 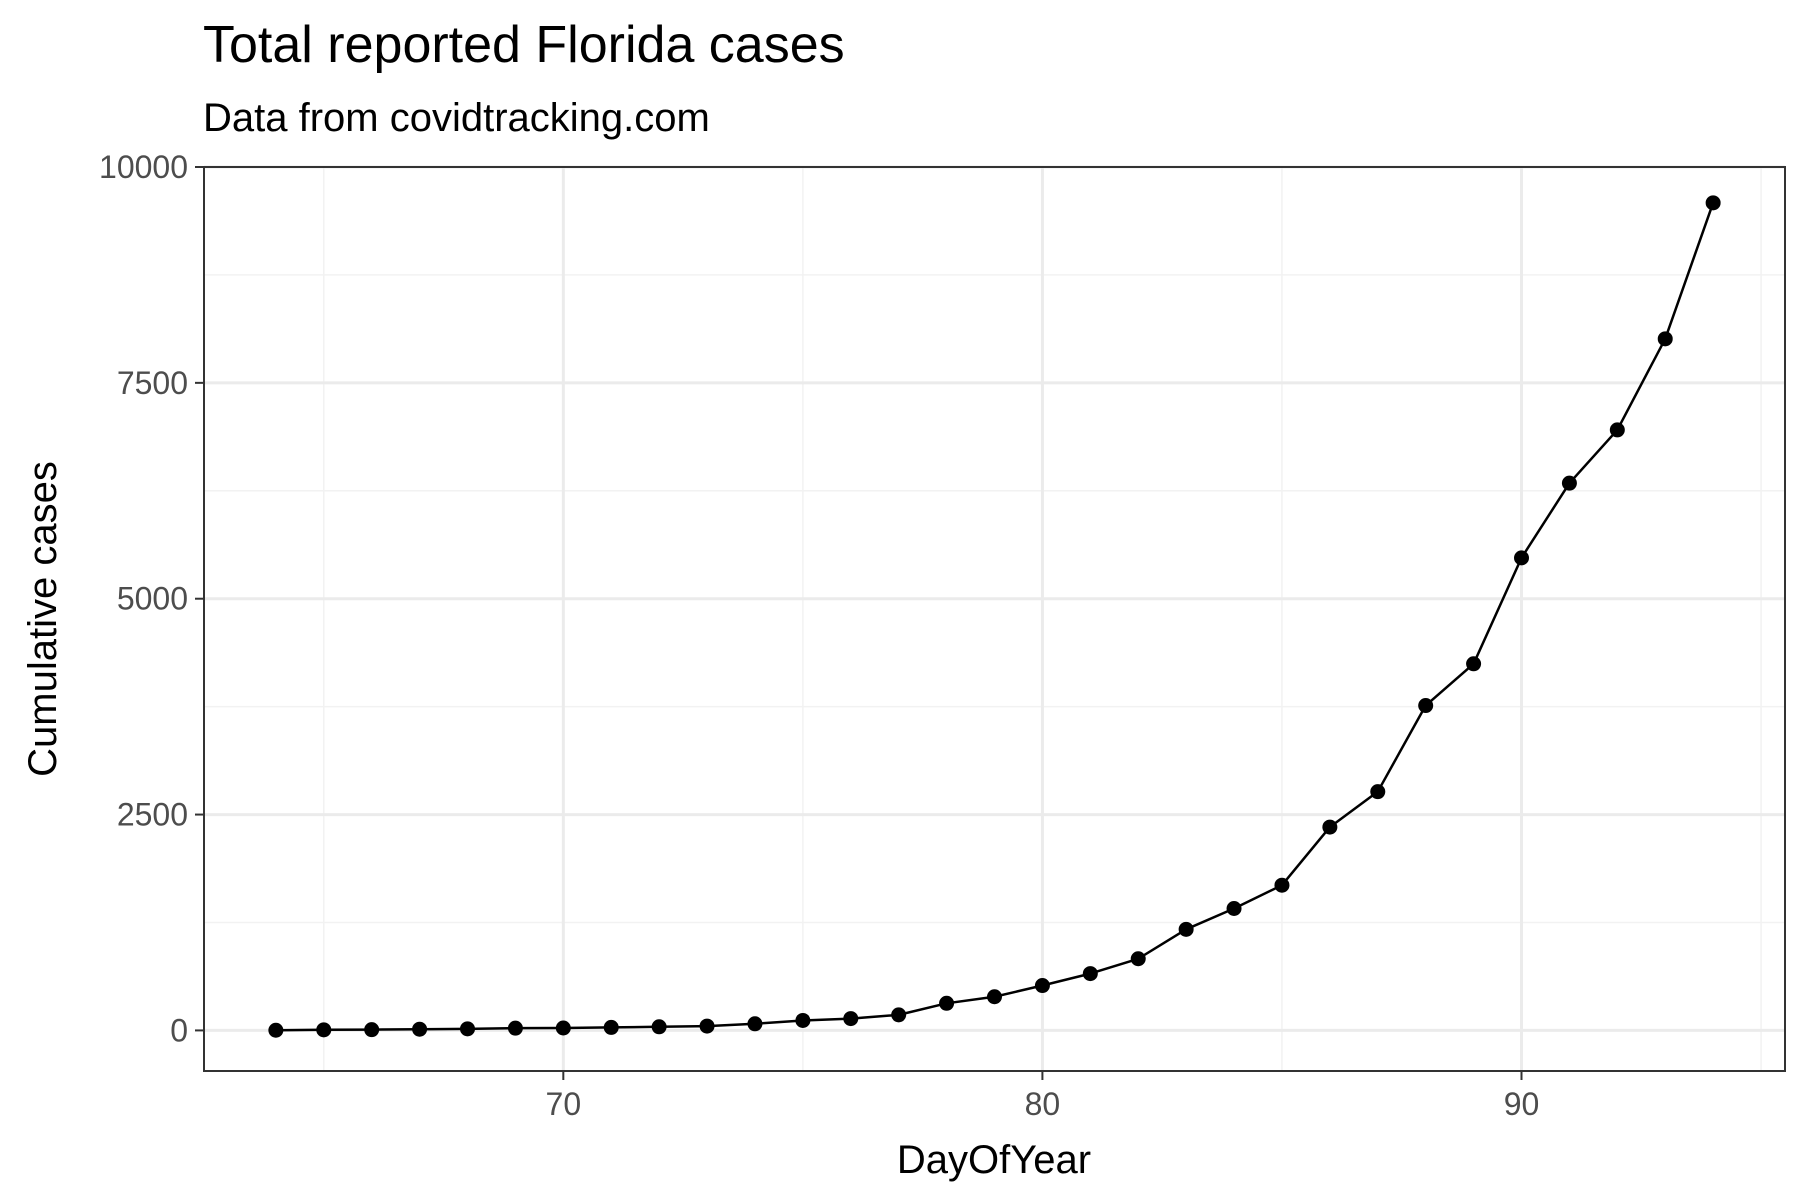 I want to click on y-tick-label: 7500, so click(x=152, y=383).